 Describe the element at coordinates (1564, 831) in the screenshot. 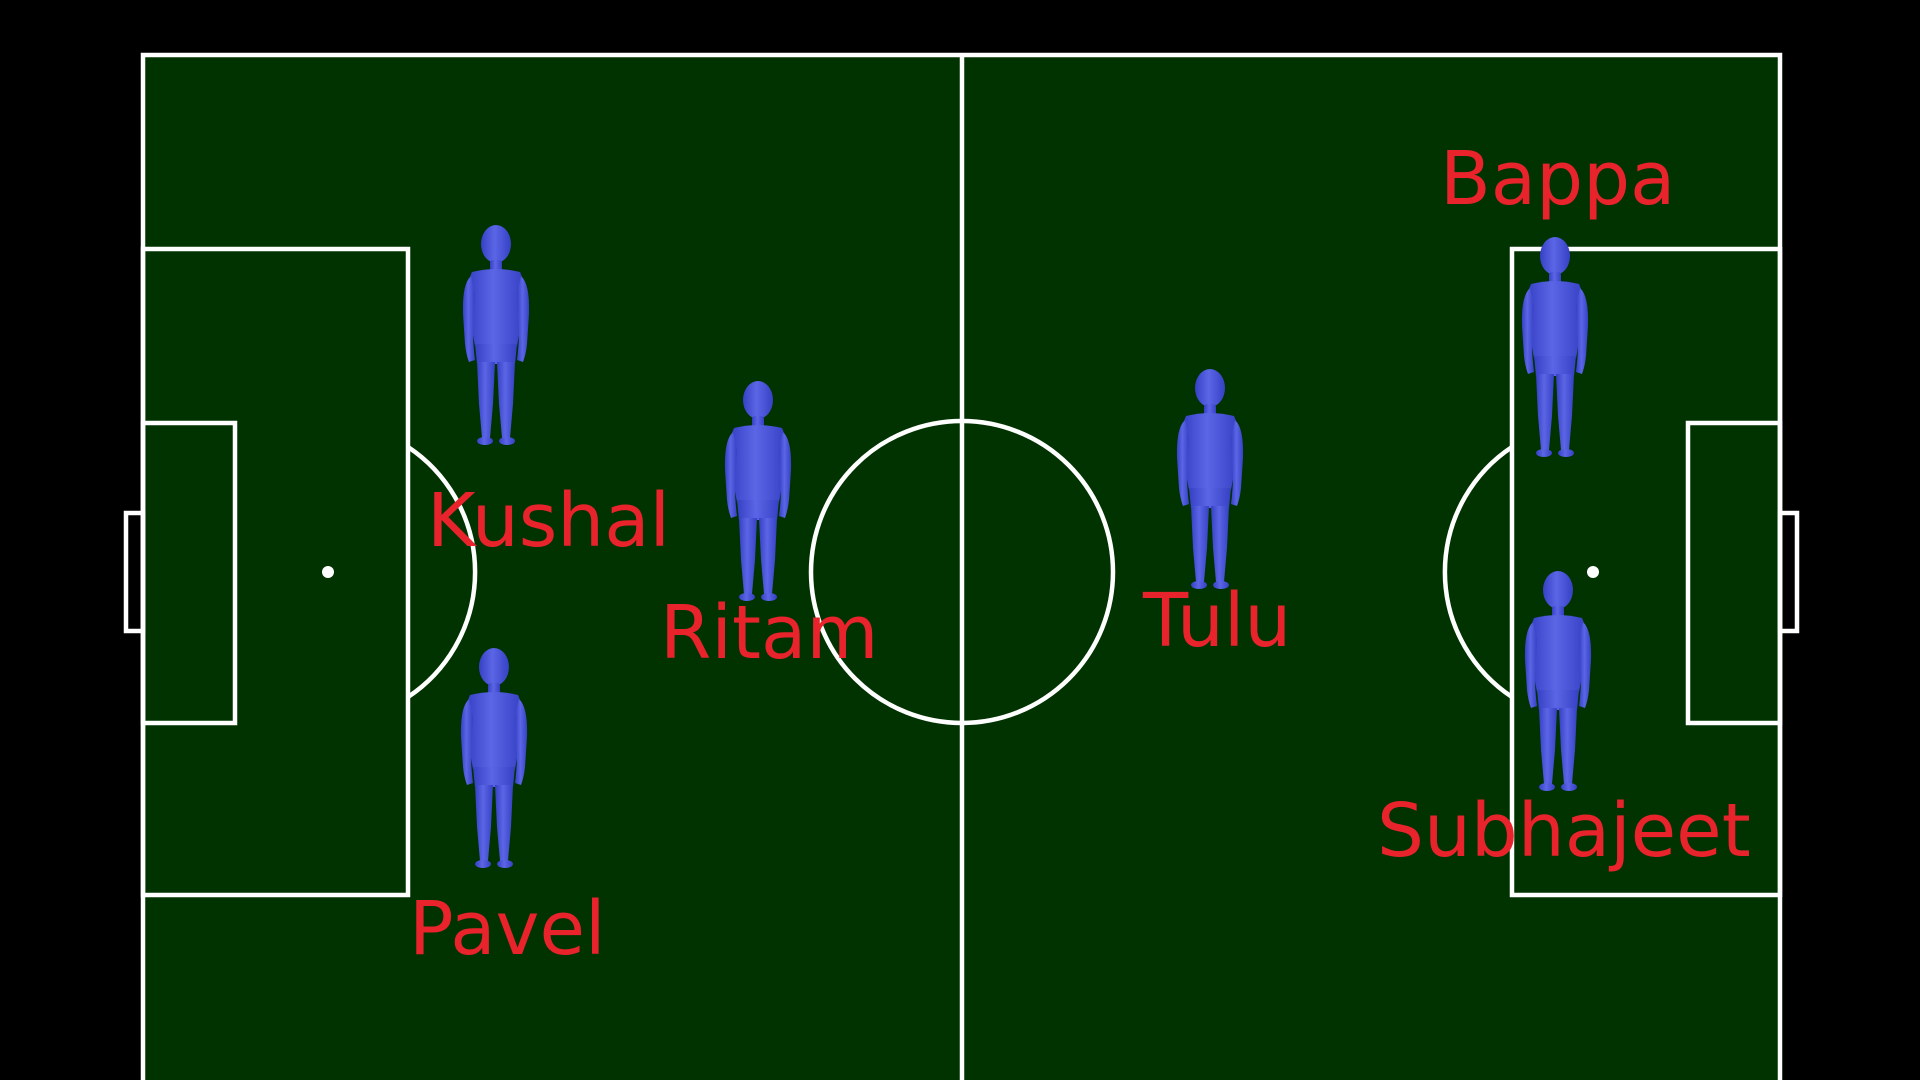

I see `player-name-subhajeet: Subhajeet` at that location.